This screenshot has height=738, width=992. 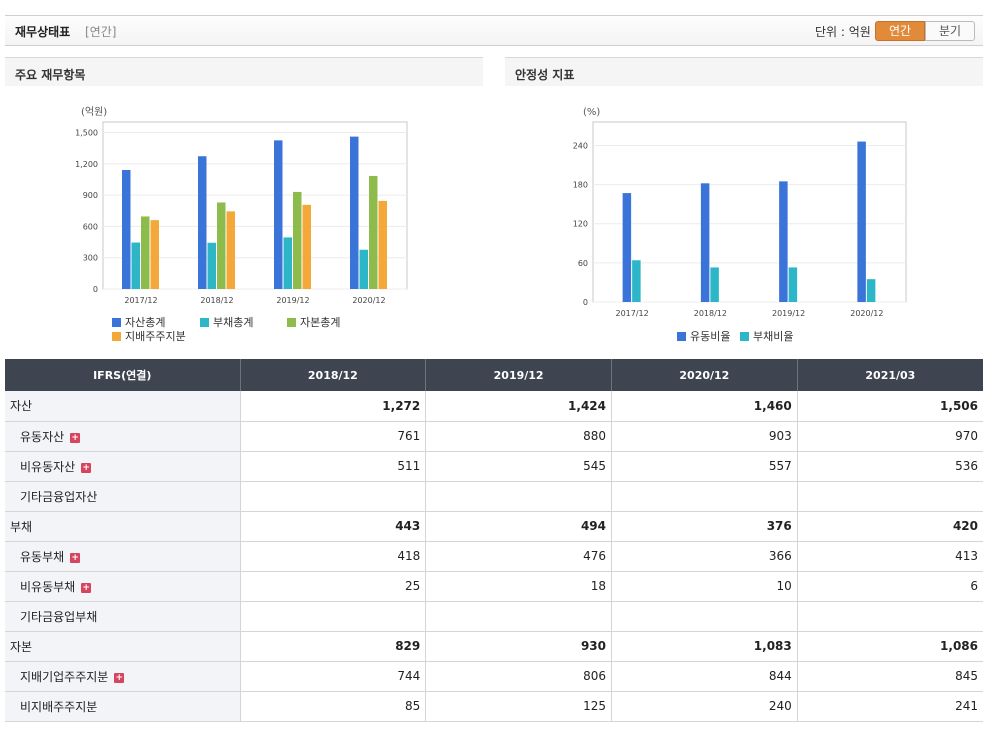 I want to click on row-label-cell: 지배기업주주지분 +, so click(x=122, y=676).